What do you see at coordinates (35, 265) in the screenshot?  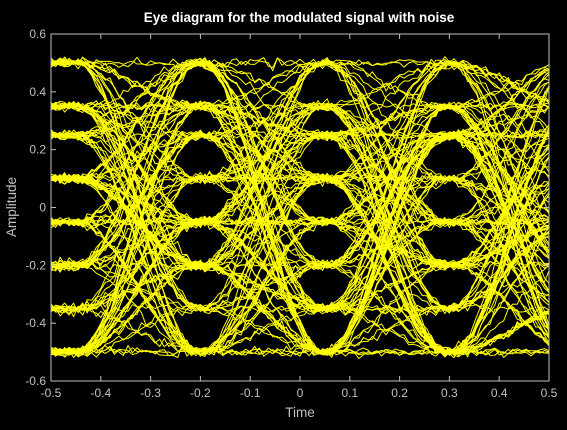 I see `y-tick-label: -0.2` at bounding box center [35, 265].